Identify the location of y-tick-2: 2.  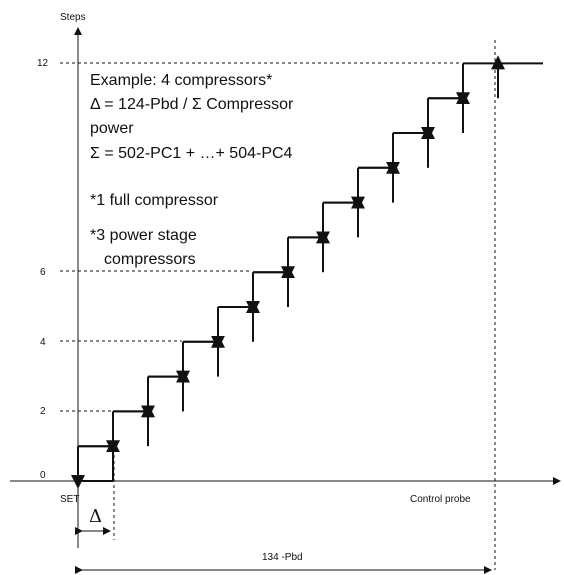
(43, 411).